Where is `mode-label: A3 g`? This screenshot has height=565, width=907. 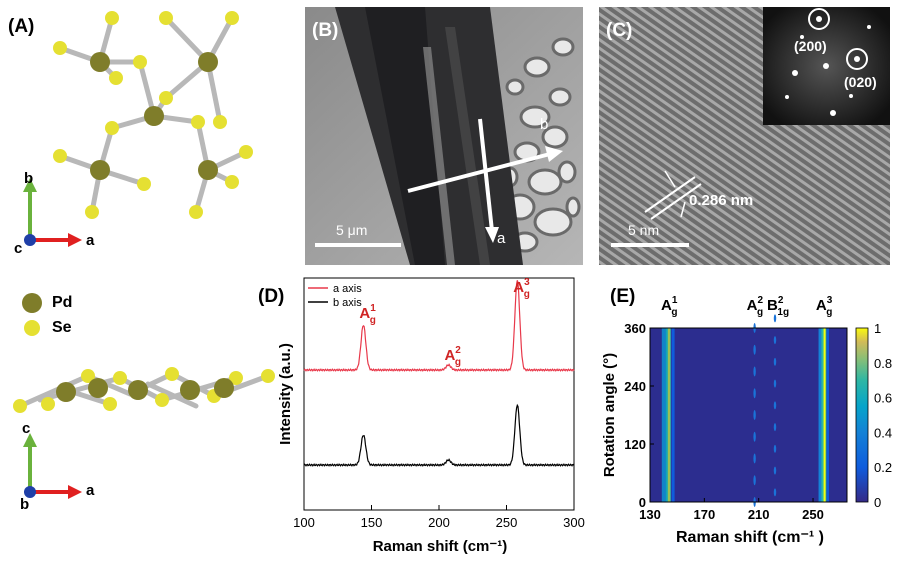
mode-label: A3 g is located at coordinates (824, 306).